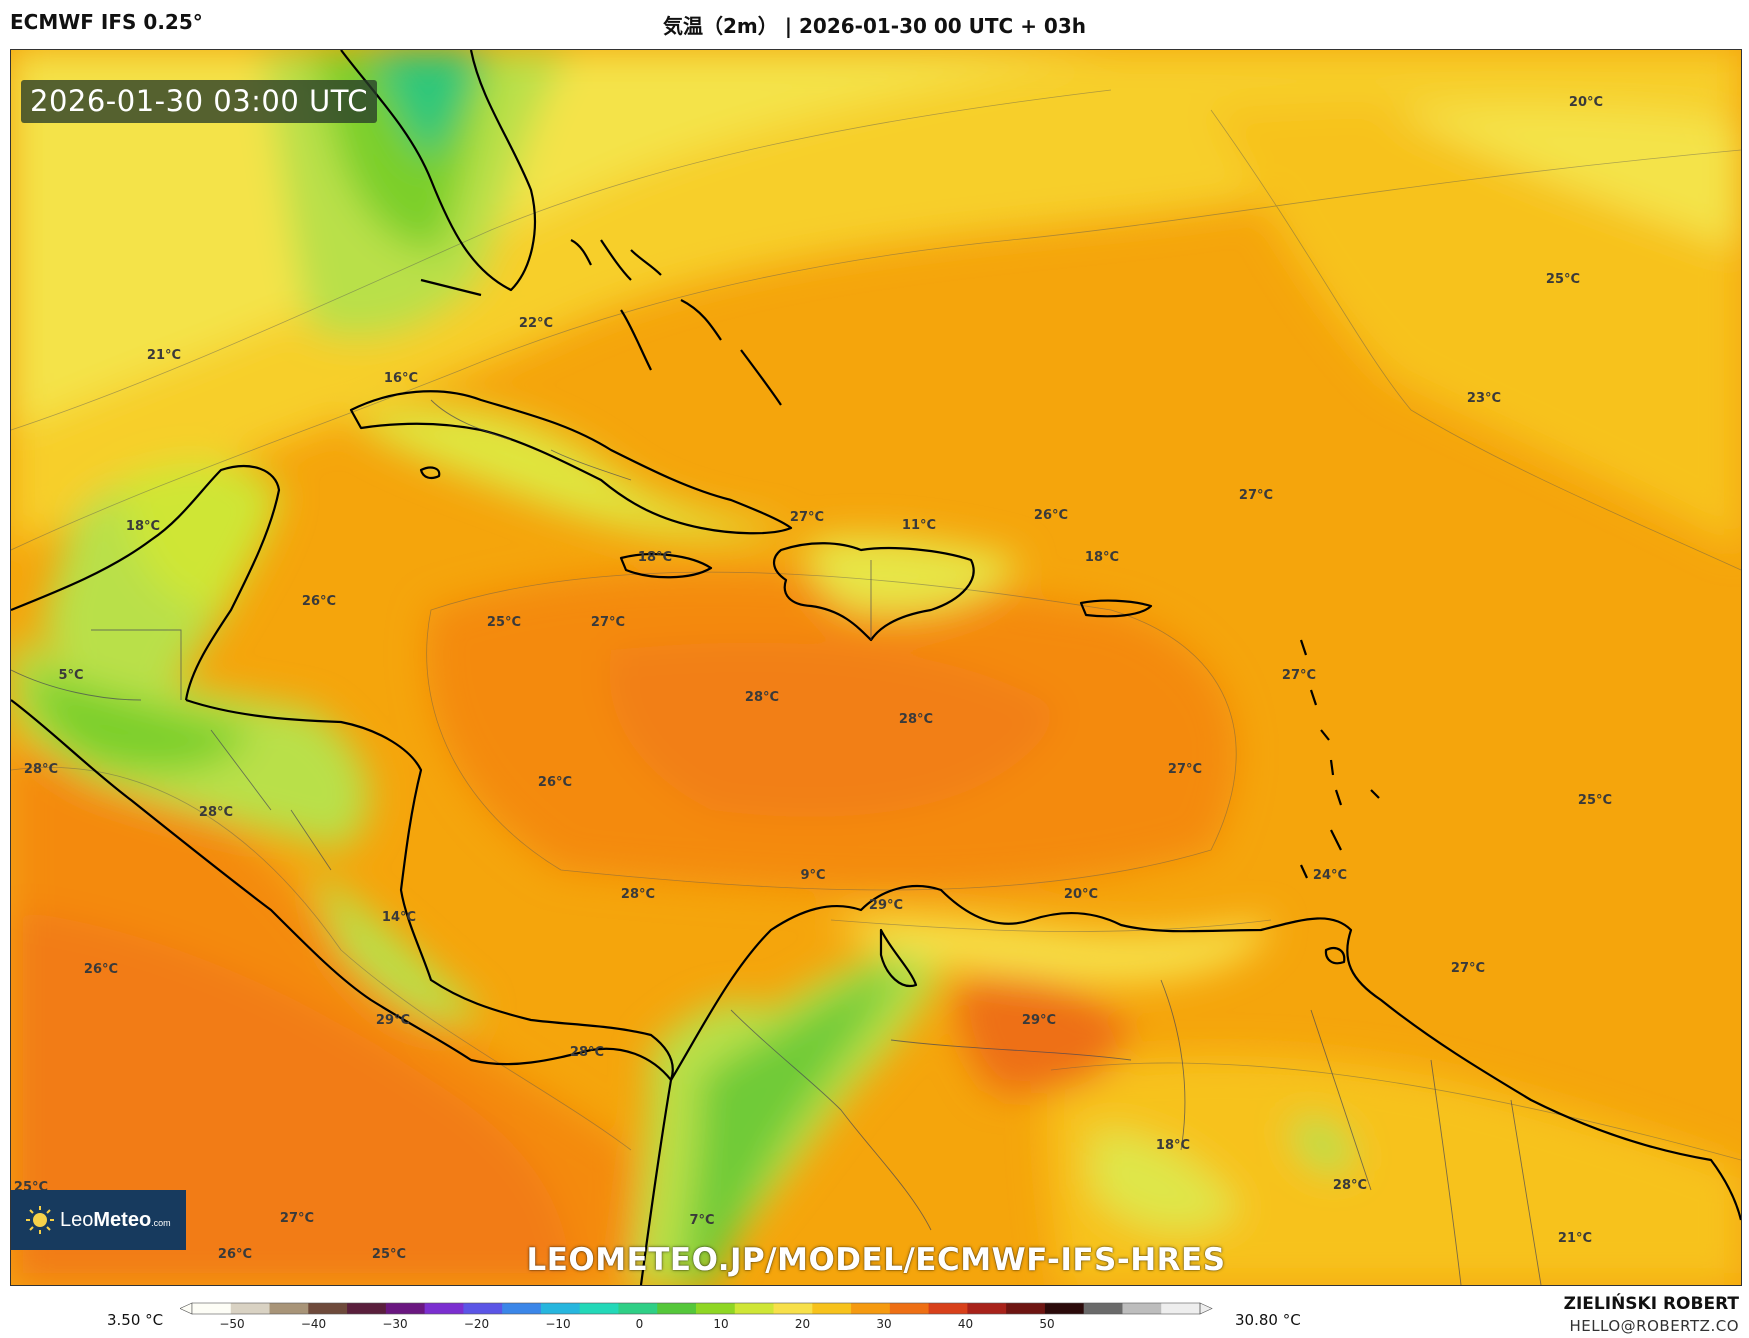 The width and height of the screenshot is (1749, 1338). What do you see at coordinates (1484, 398) in the screenshot?
I see `temperature-label: 23°C` at bounding box center [1484, 398].